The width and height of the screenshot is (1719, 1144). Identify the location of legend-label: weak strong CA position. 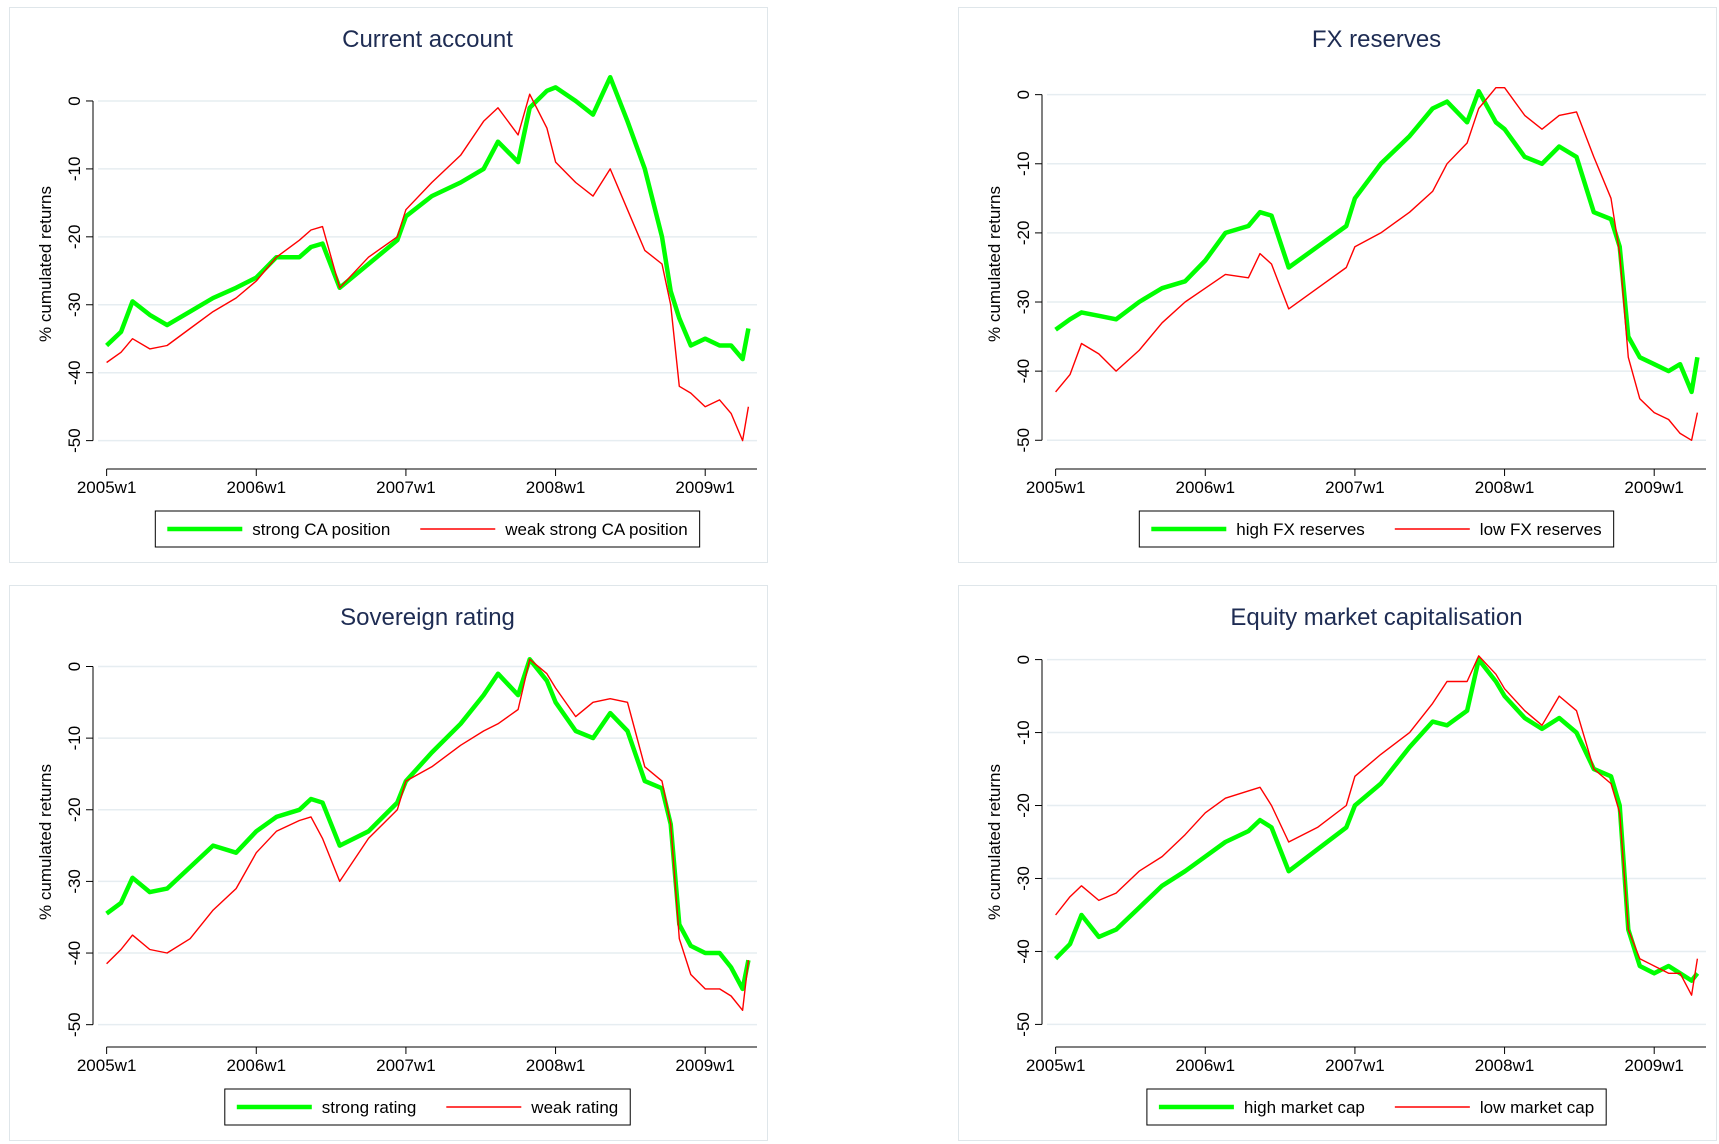
(595, 529).